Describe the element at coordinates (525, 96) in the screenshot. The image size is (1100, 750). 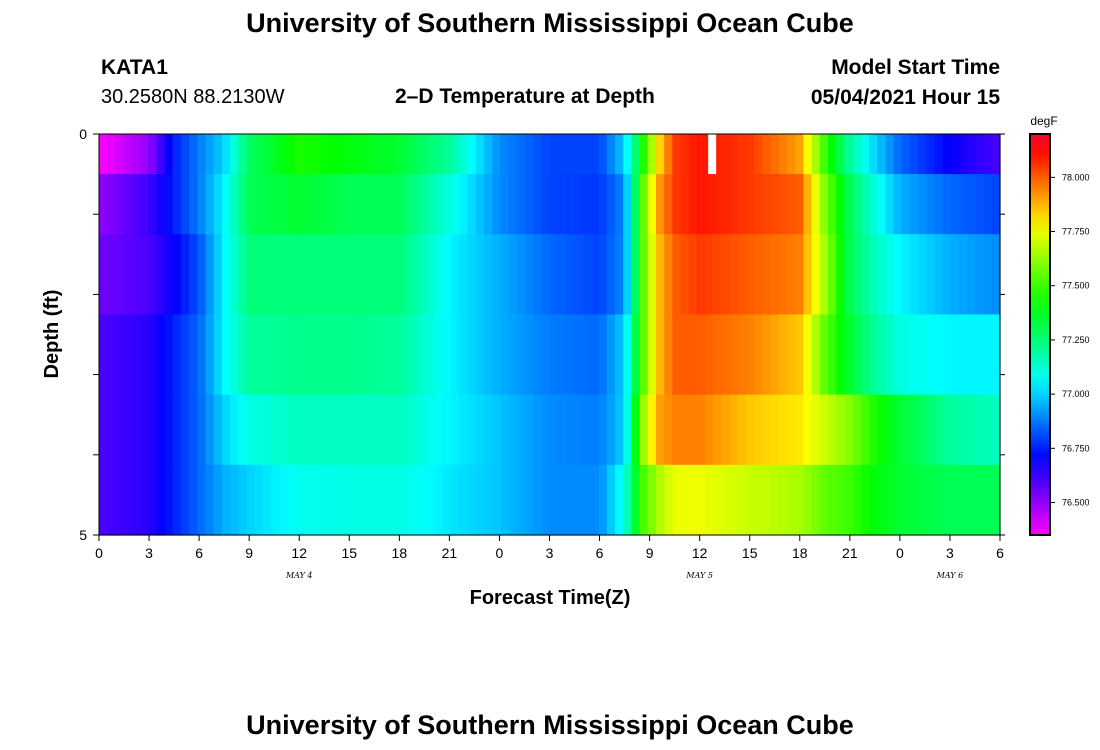
I see `plot-title: 2–D Temperature at Depth` at that location.